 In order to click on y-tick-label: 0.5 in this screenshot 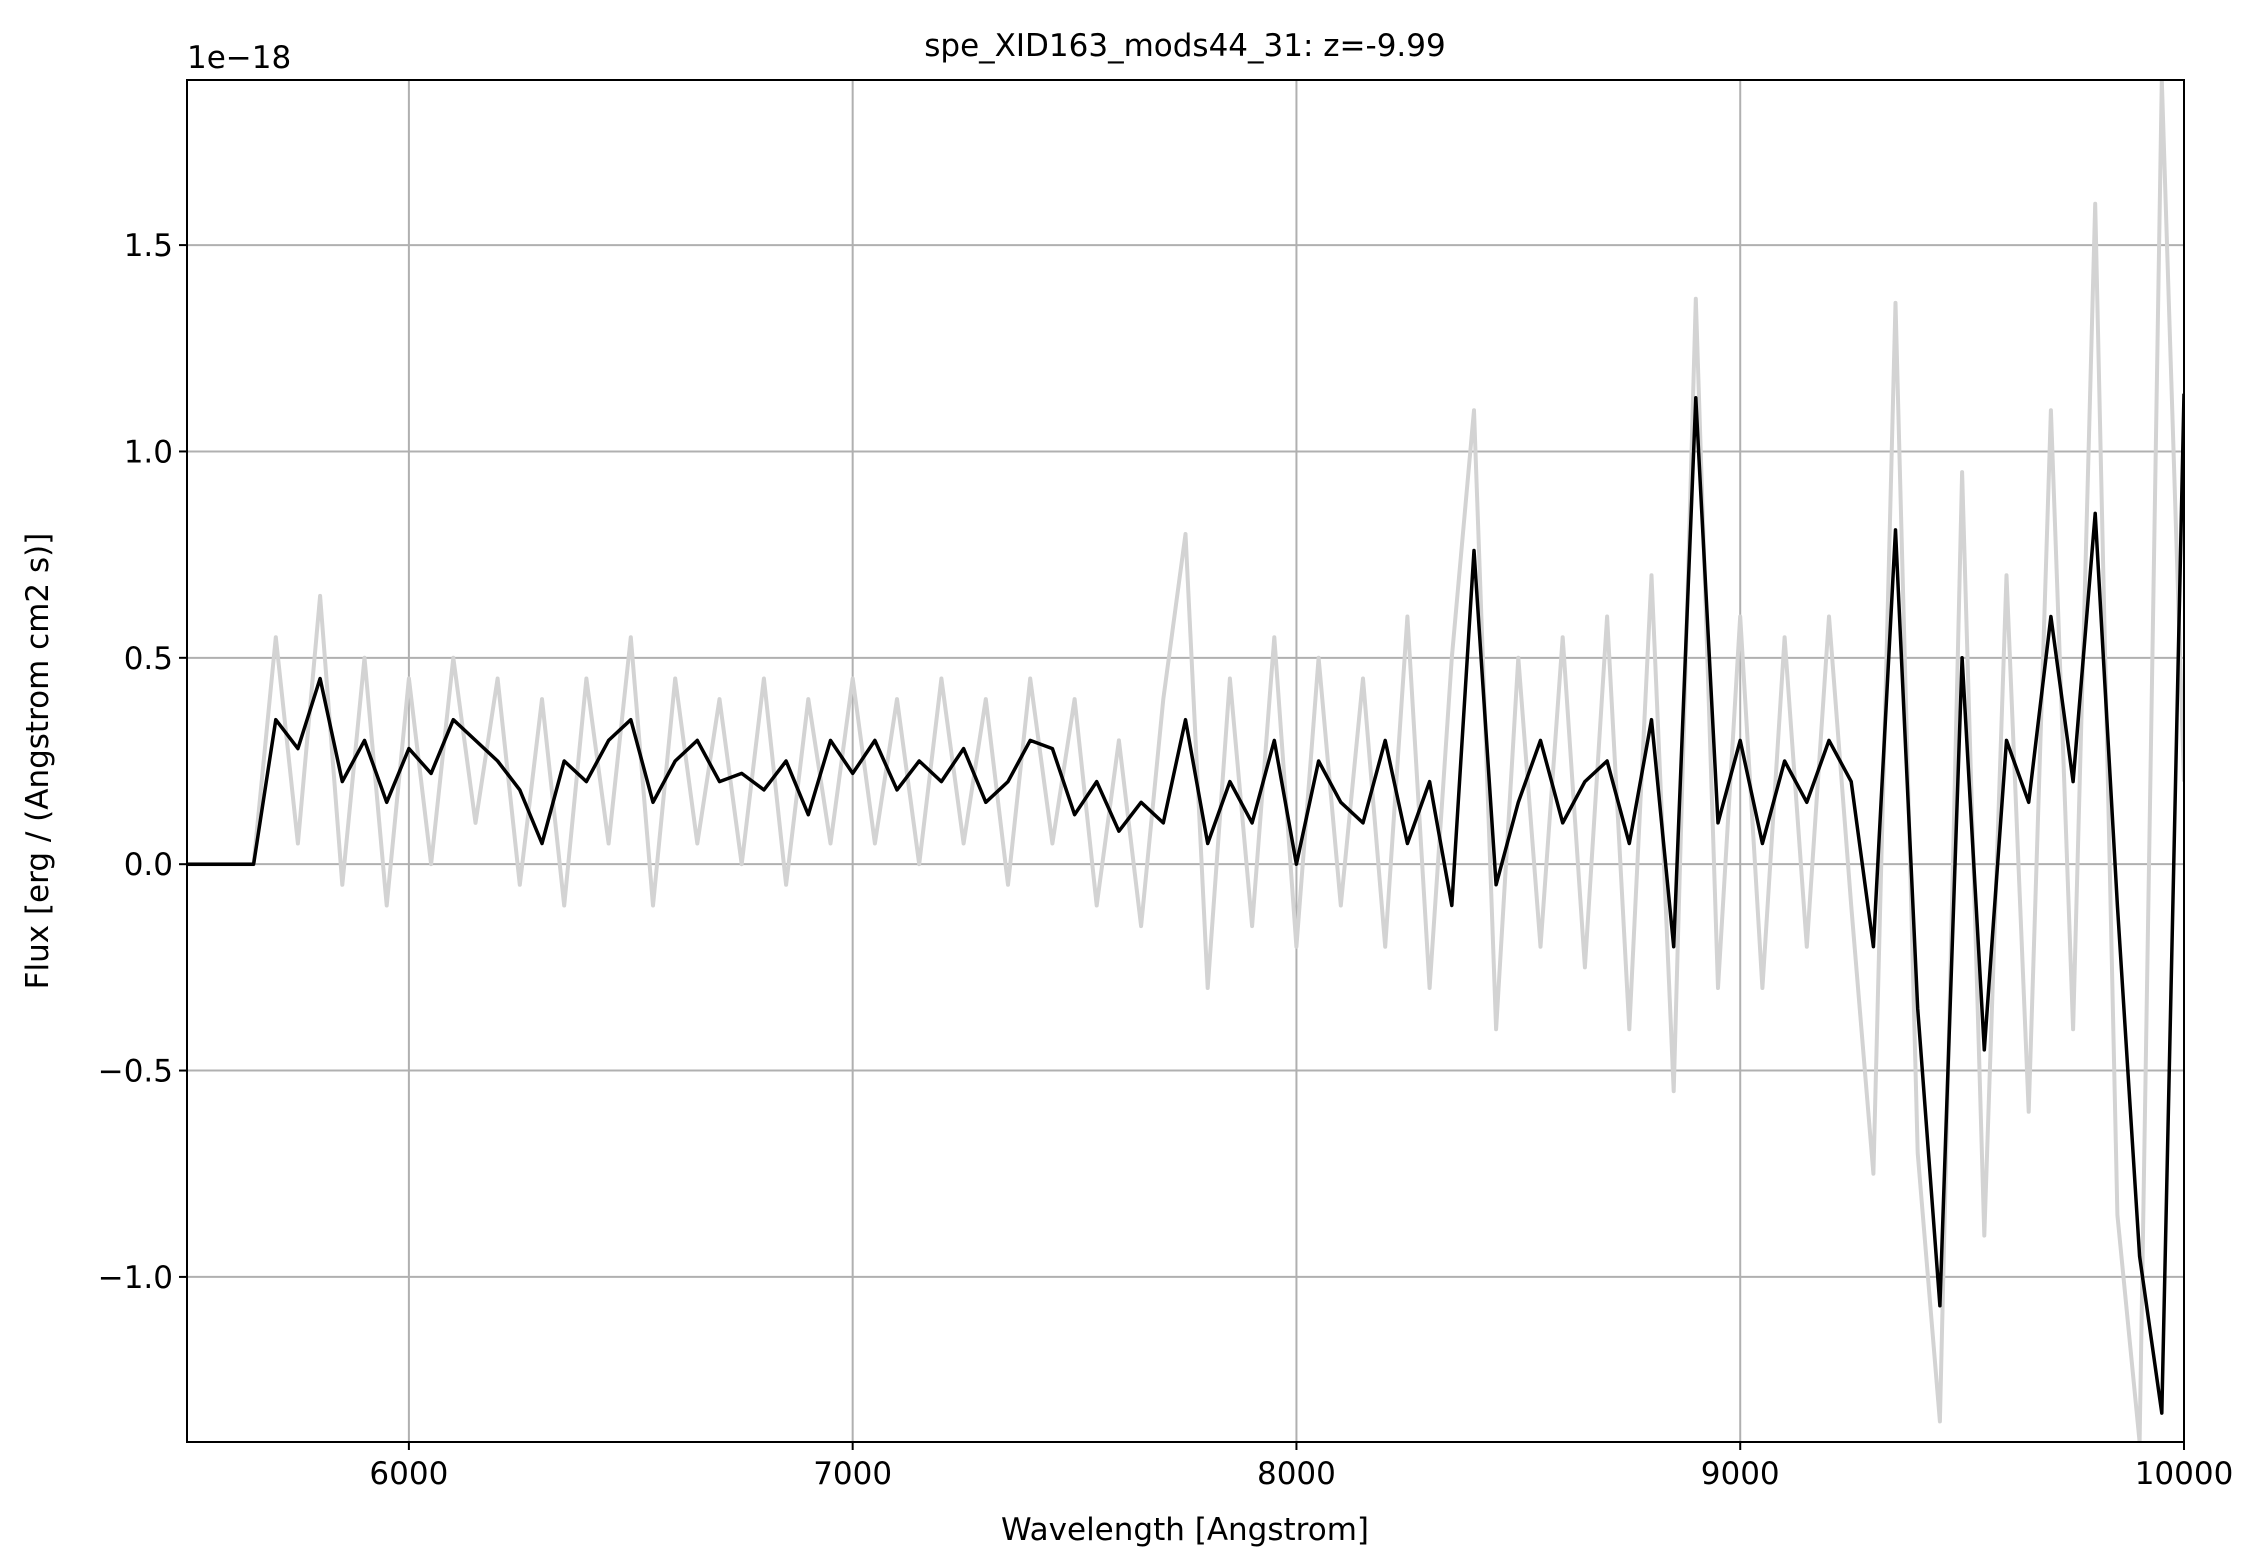, I will do `click(148, 659)`.